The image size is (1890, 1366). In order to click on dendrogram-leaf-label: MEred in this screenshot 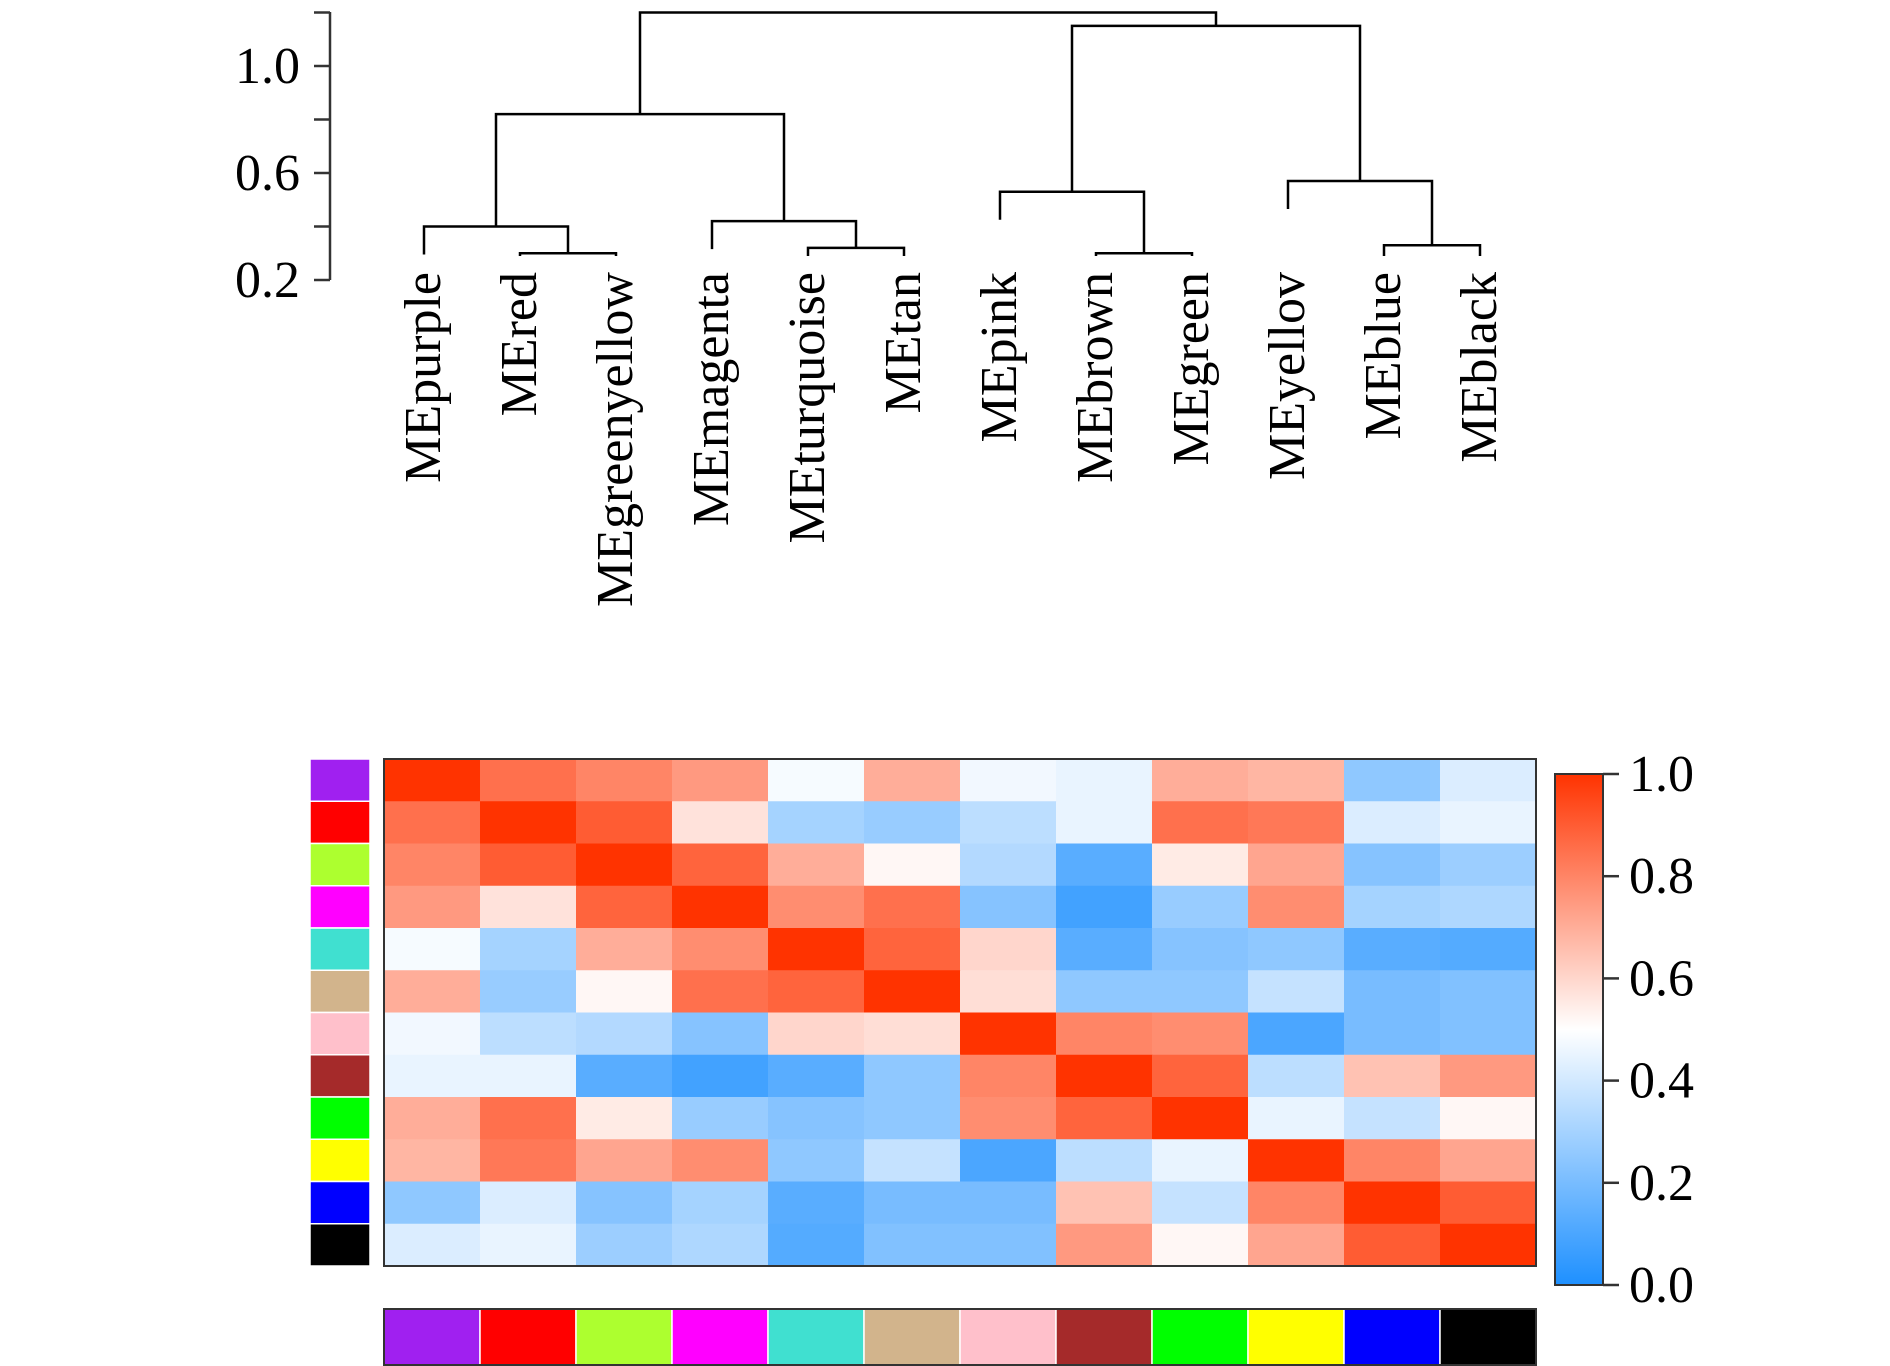, I will do `click(519, 344)`.